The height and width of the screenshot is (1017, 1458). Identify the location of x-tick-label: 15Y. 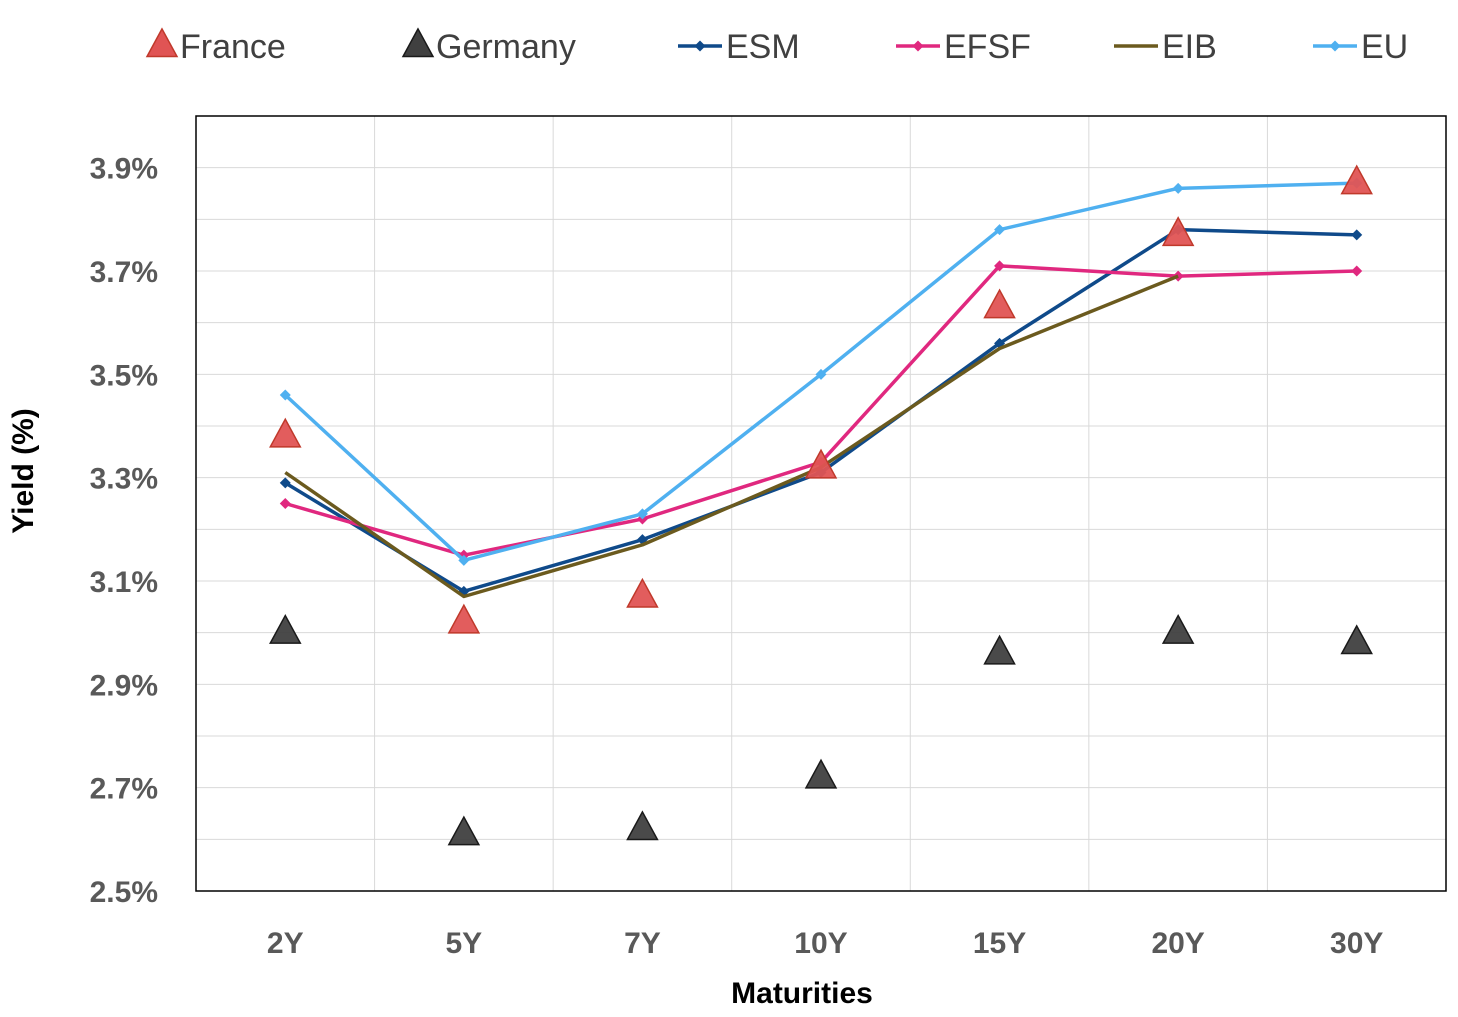
(999, 943).